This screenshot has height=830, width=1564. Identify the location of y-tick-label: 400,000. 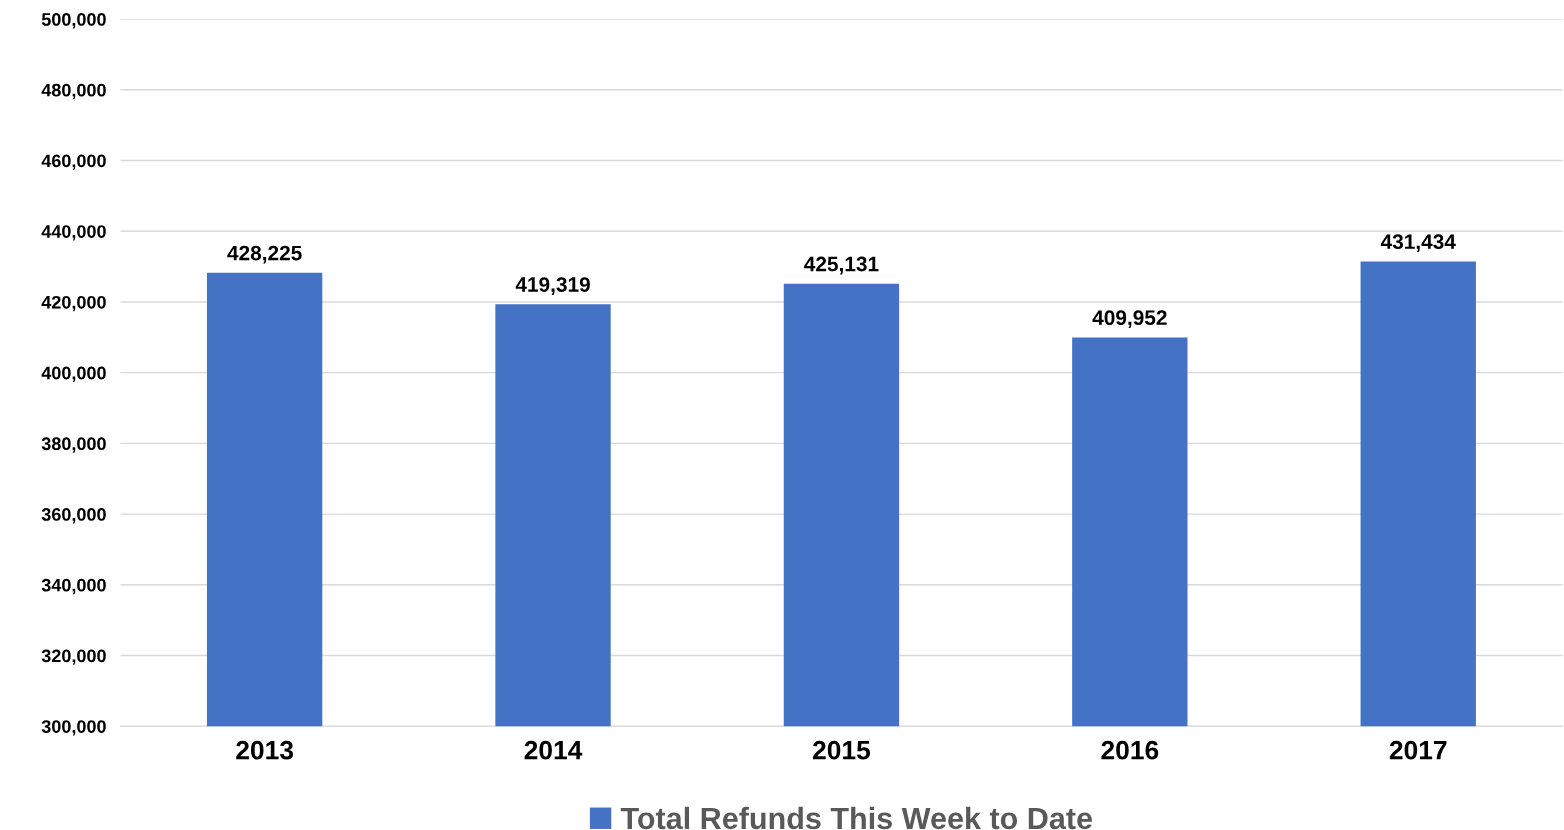
(73, 374).